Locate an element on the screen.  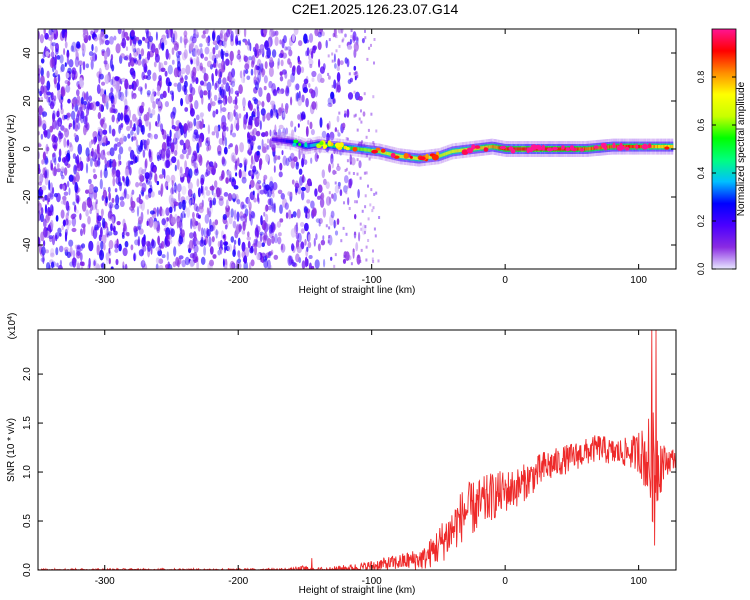
colorbar-tick-label: 0.0 is located at coordinates (701, 269).